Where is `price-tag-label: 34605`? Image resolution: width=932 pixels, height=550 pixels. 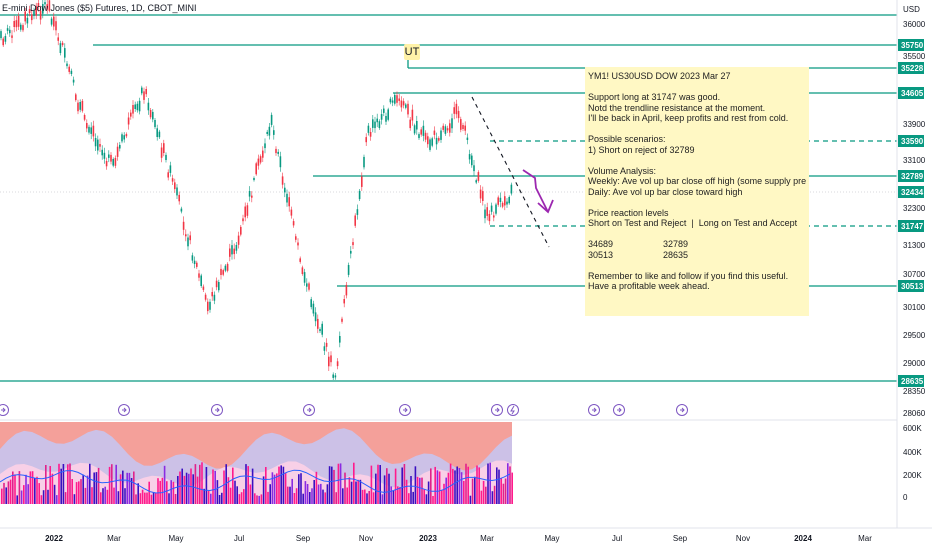
price-tag-label: 34605 is located at coordinates (912, 93).